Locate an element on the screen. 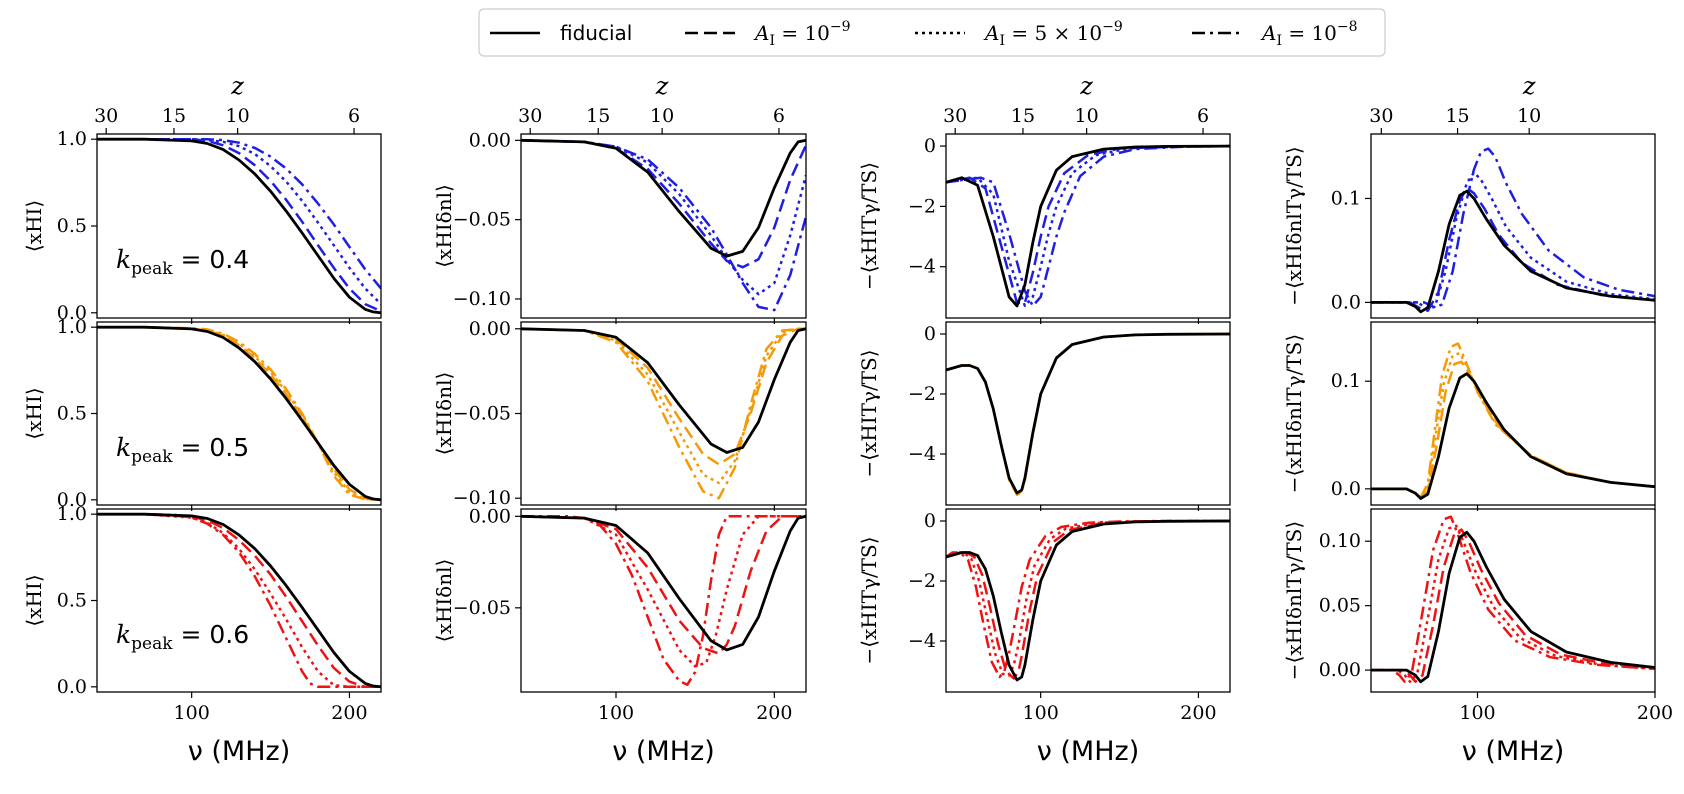 The width and height of the screenshot is (1684, 794). z-tick-label: 6 is located at coordinates (1203, 116).